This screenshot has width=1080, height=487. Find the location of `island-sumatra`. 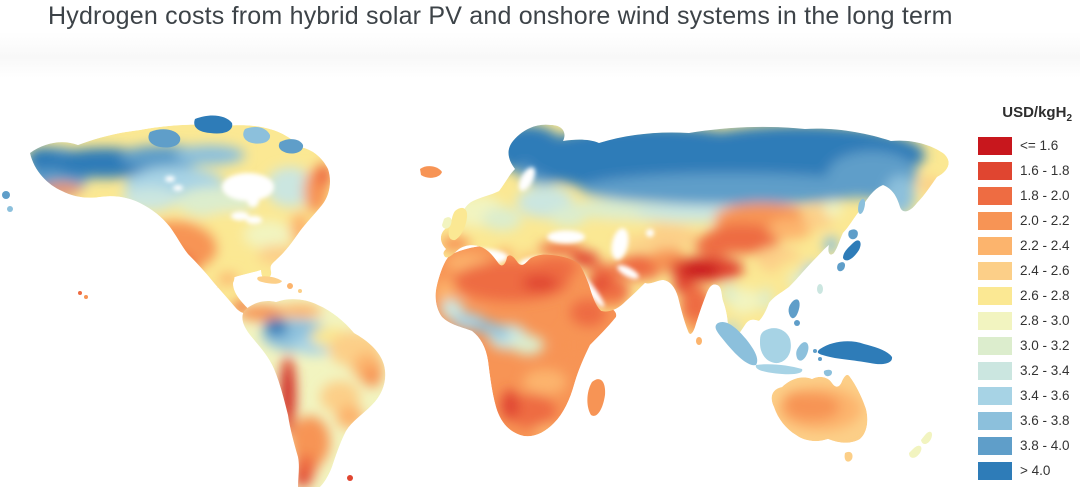

island-sumatra is located at coordinates (736, 343).